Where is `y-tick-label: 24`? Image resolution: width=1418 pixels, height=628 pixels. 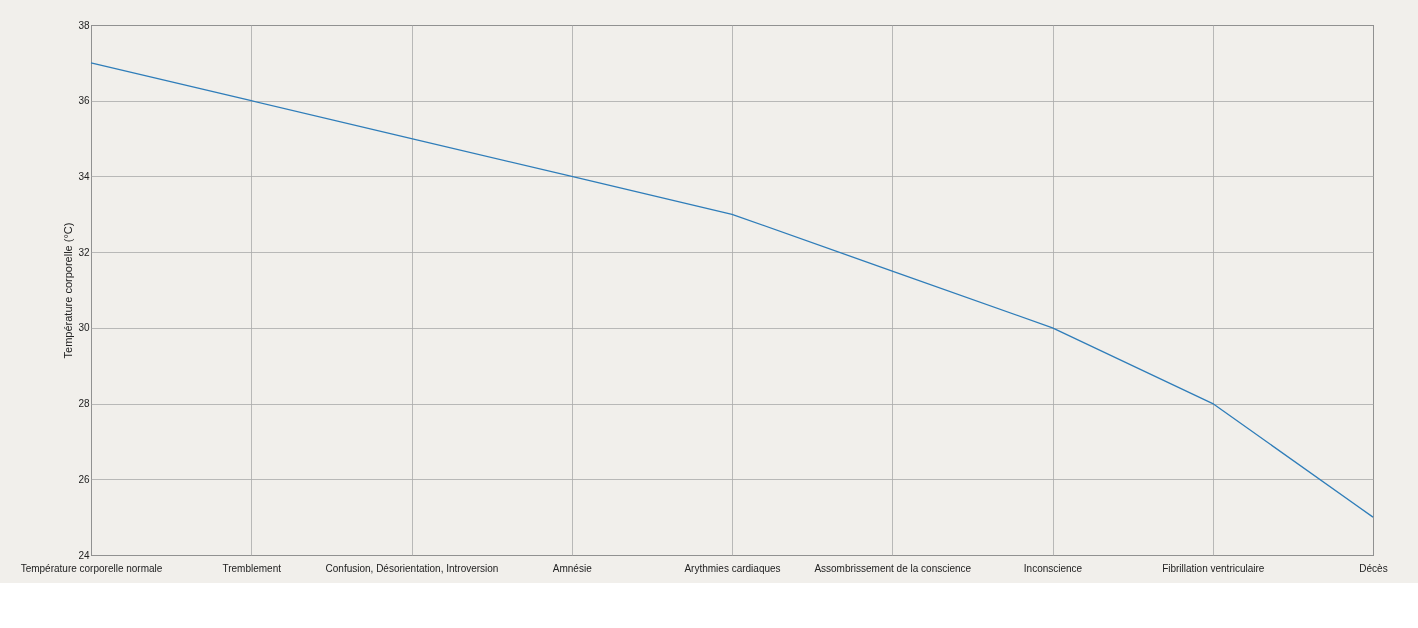
y-tick-label: 24 is located at coordinates (84, 555).